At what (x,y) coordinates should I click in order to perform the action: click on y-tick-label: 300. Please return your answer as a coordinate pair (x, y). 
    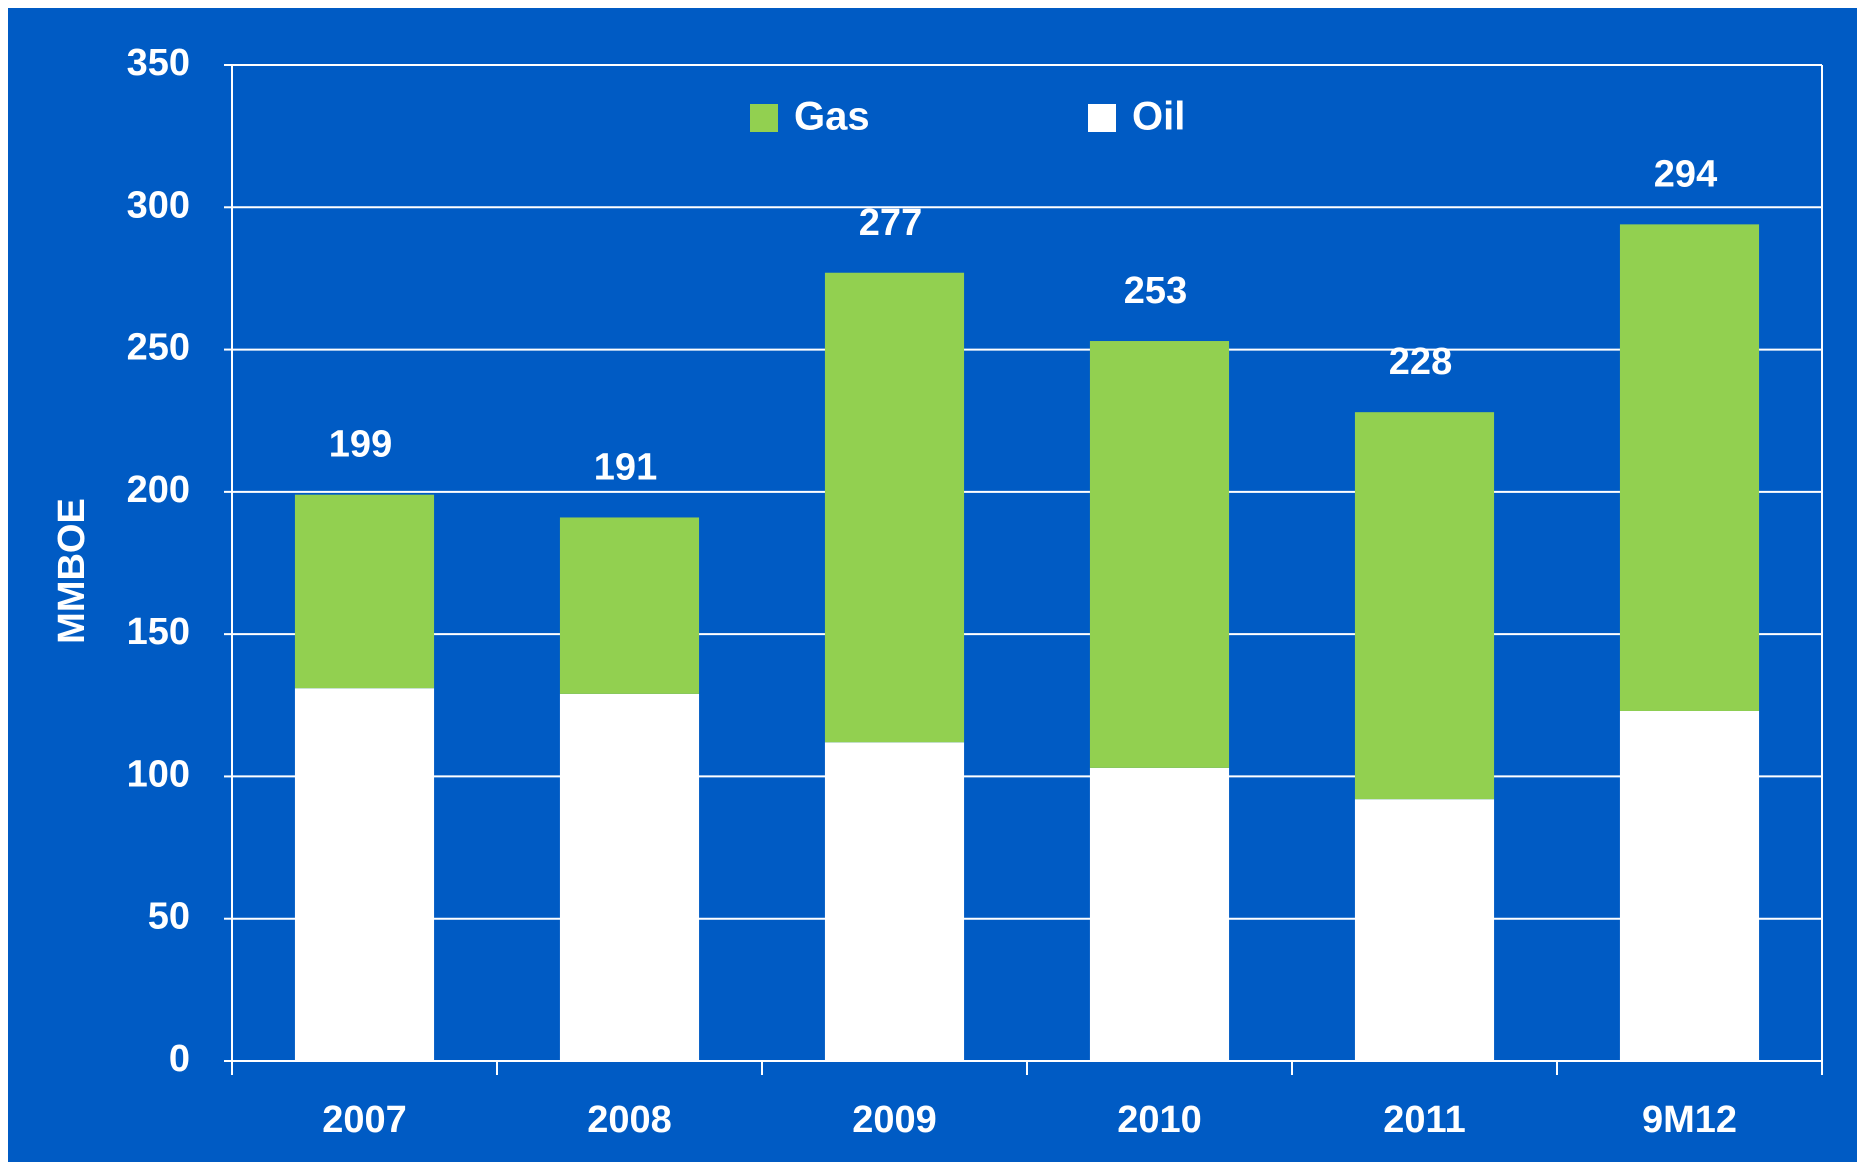
    Looking at the image, I should click on (158, 205).